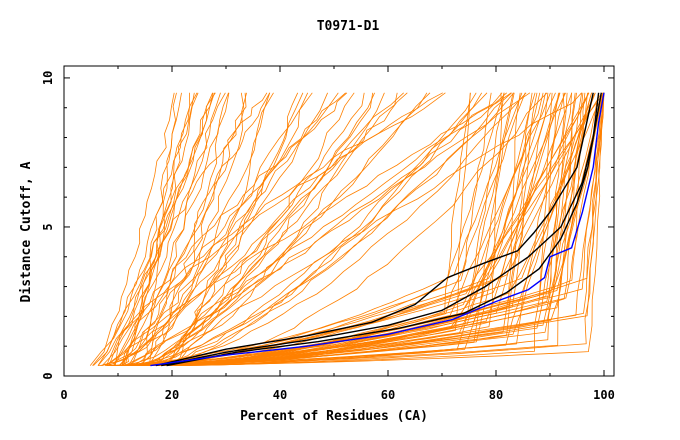 This screenshot has height=440, width=680. Describe the element at coordinates (48, 375) in the screenshot. I see `y-tick-label: 0` at that location.